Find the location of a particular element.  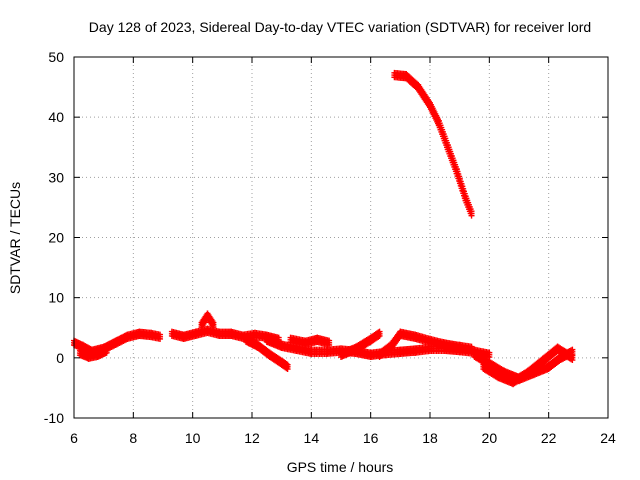

series-trace-e is located at coordinates (267, 353).